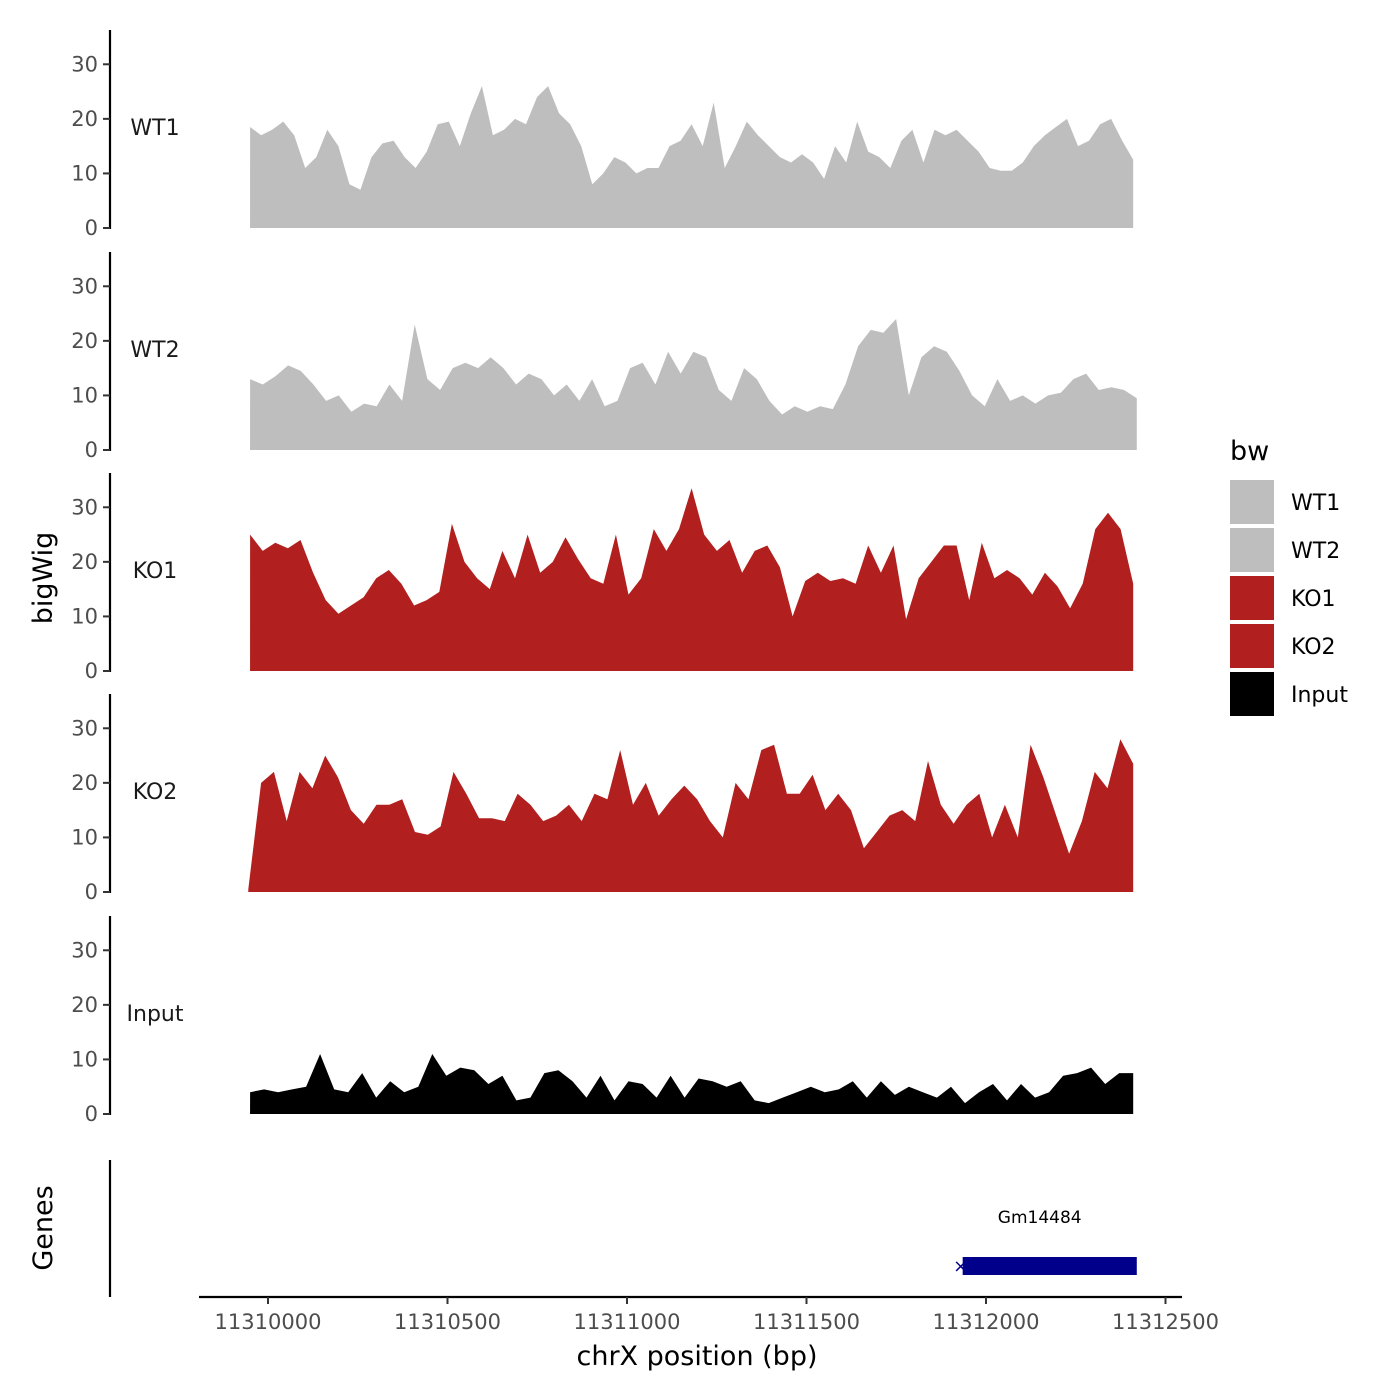 The height and width of the screenshot is (1400, 1400). I want to click on x-tick-label: 11310000, so click(268, 1322).